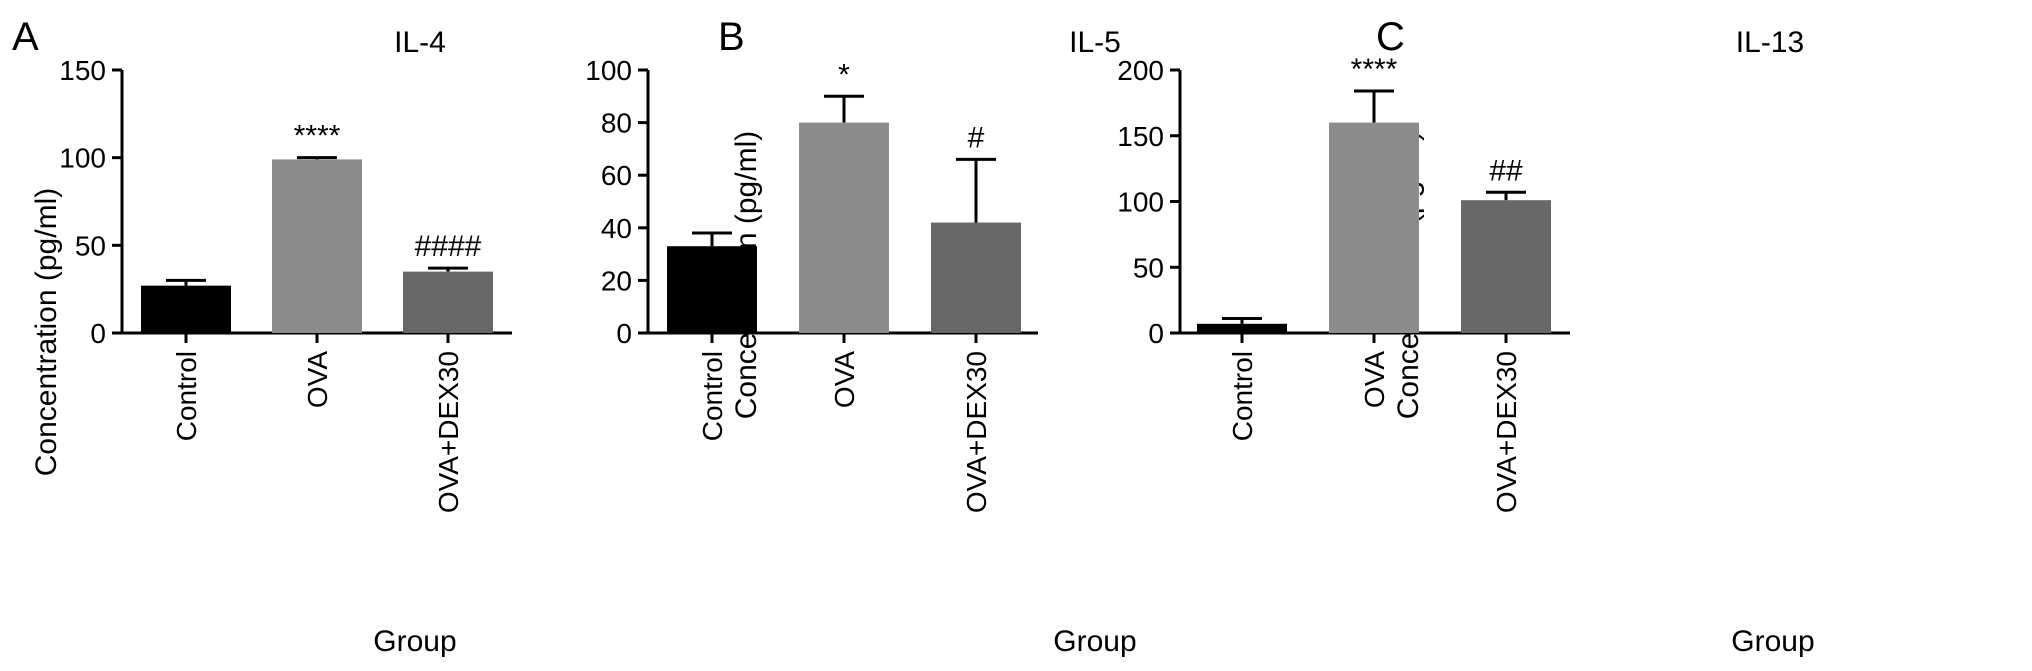 This screenshot has width=2032, height=671. What do you see at coordinates (616, 123) in the screenshot?
I see `y-tick-label: 80` at bounding box center [616, 123].